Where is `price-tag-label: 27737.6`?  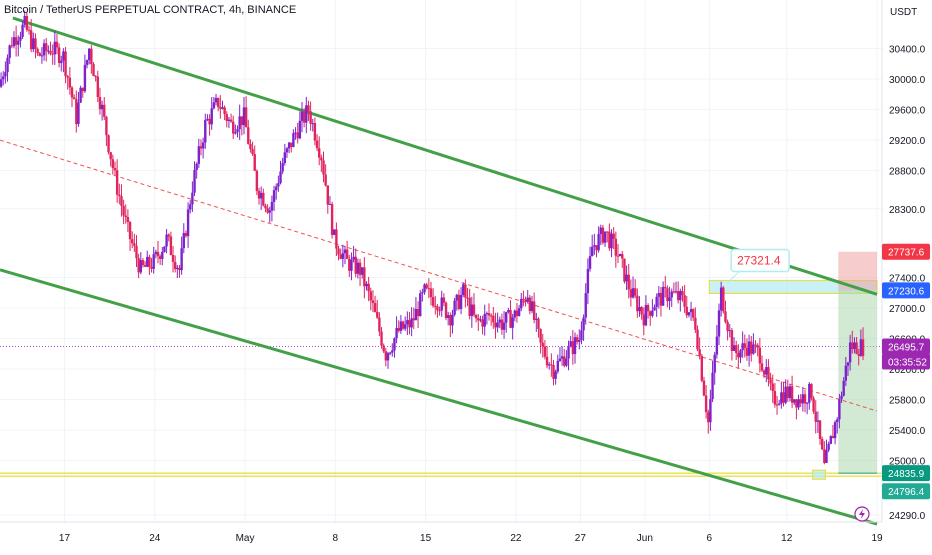
price-tag-label: 27737.6 is located at coordinates (906, 253).